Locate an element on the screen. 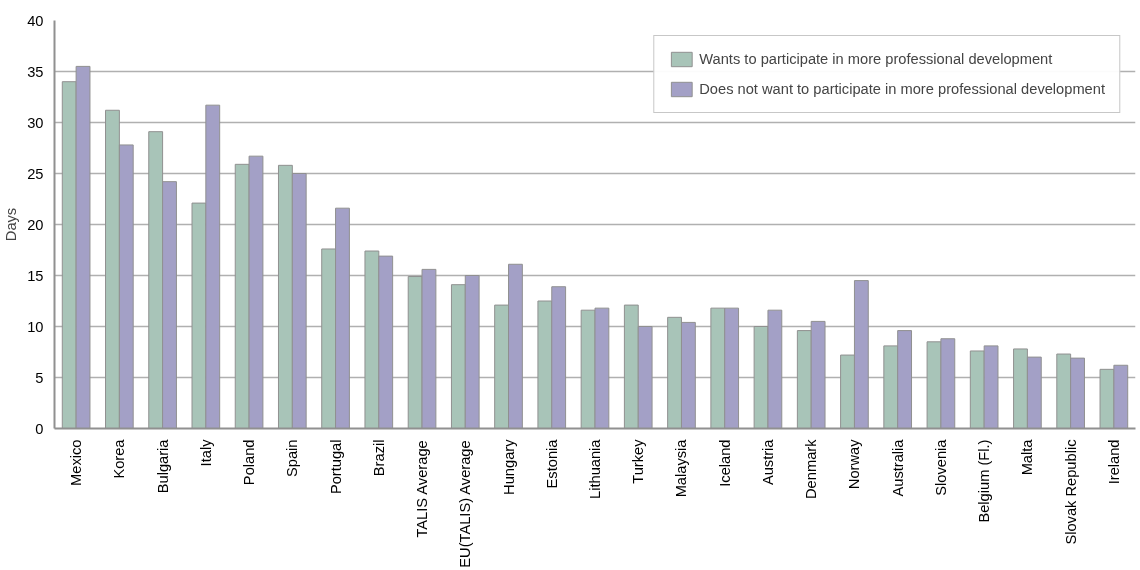  y-tick-label: 15 is located at coordinates (35, 275).